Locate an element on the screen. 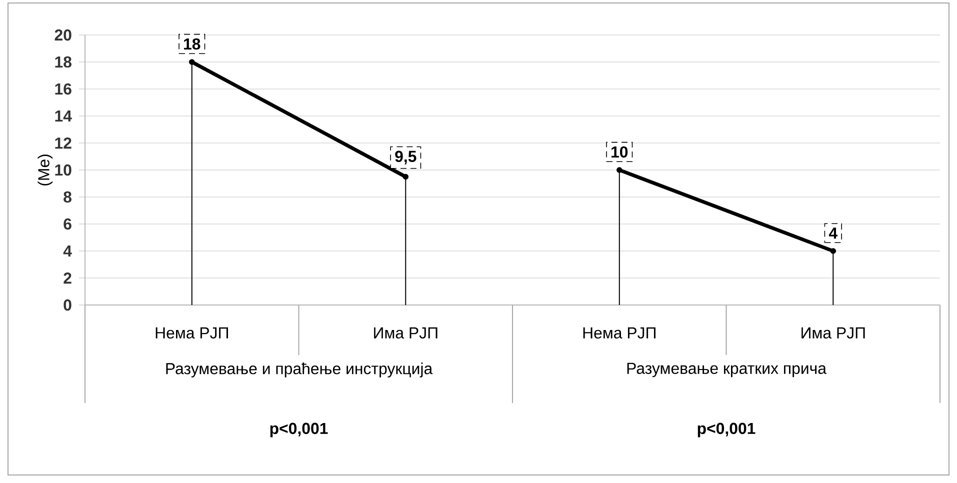 The width and height of the screenshot is (957, 483). data-label: 10 is located at coordinates (620, 152).